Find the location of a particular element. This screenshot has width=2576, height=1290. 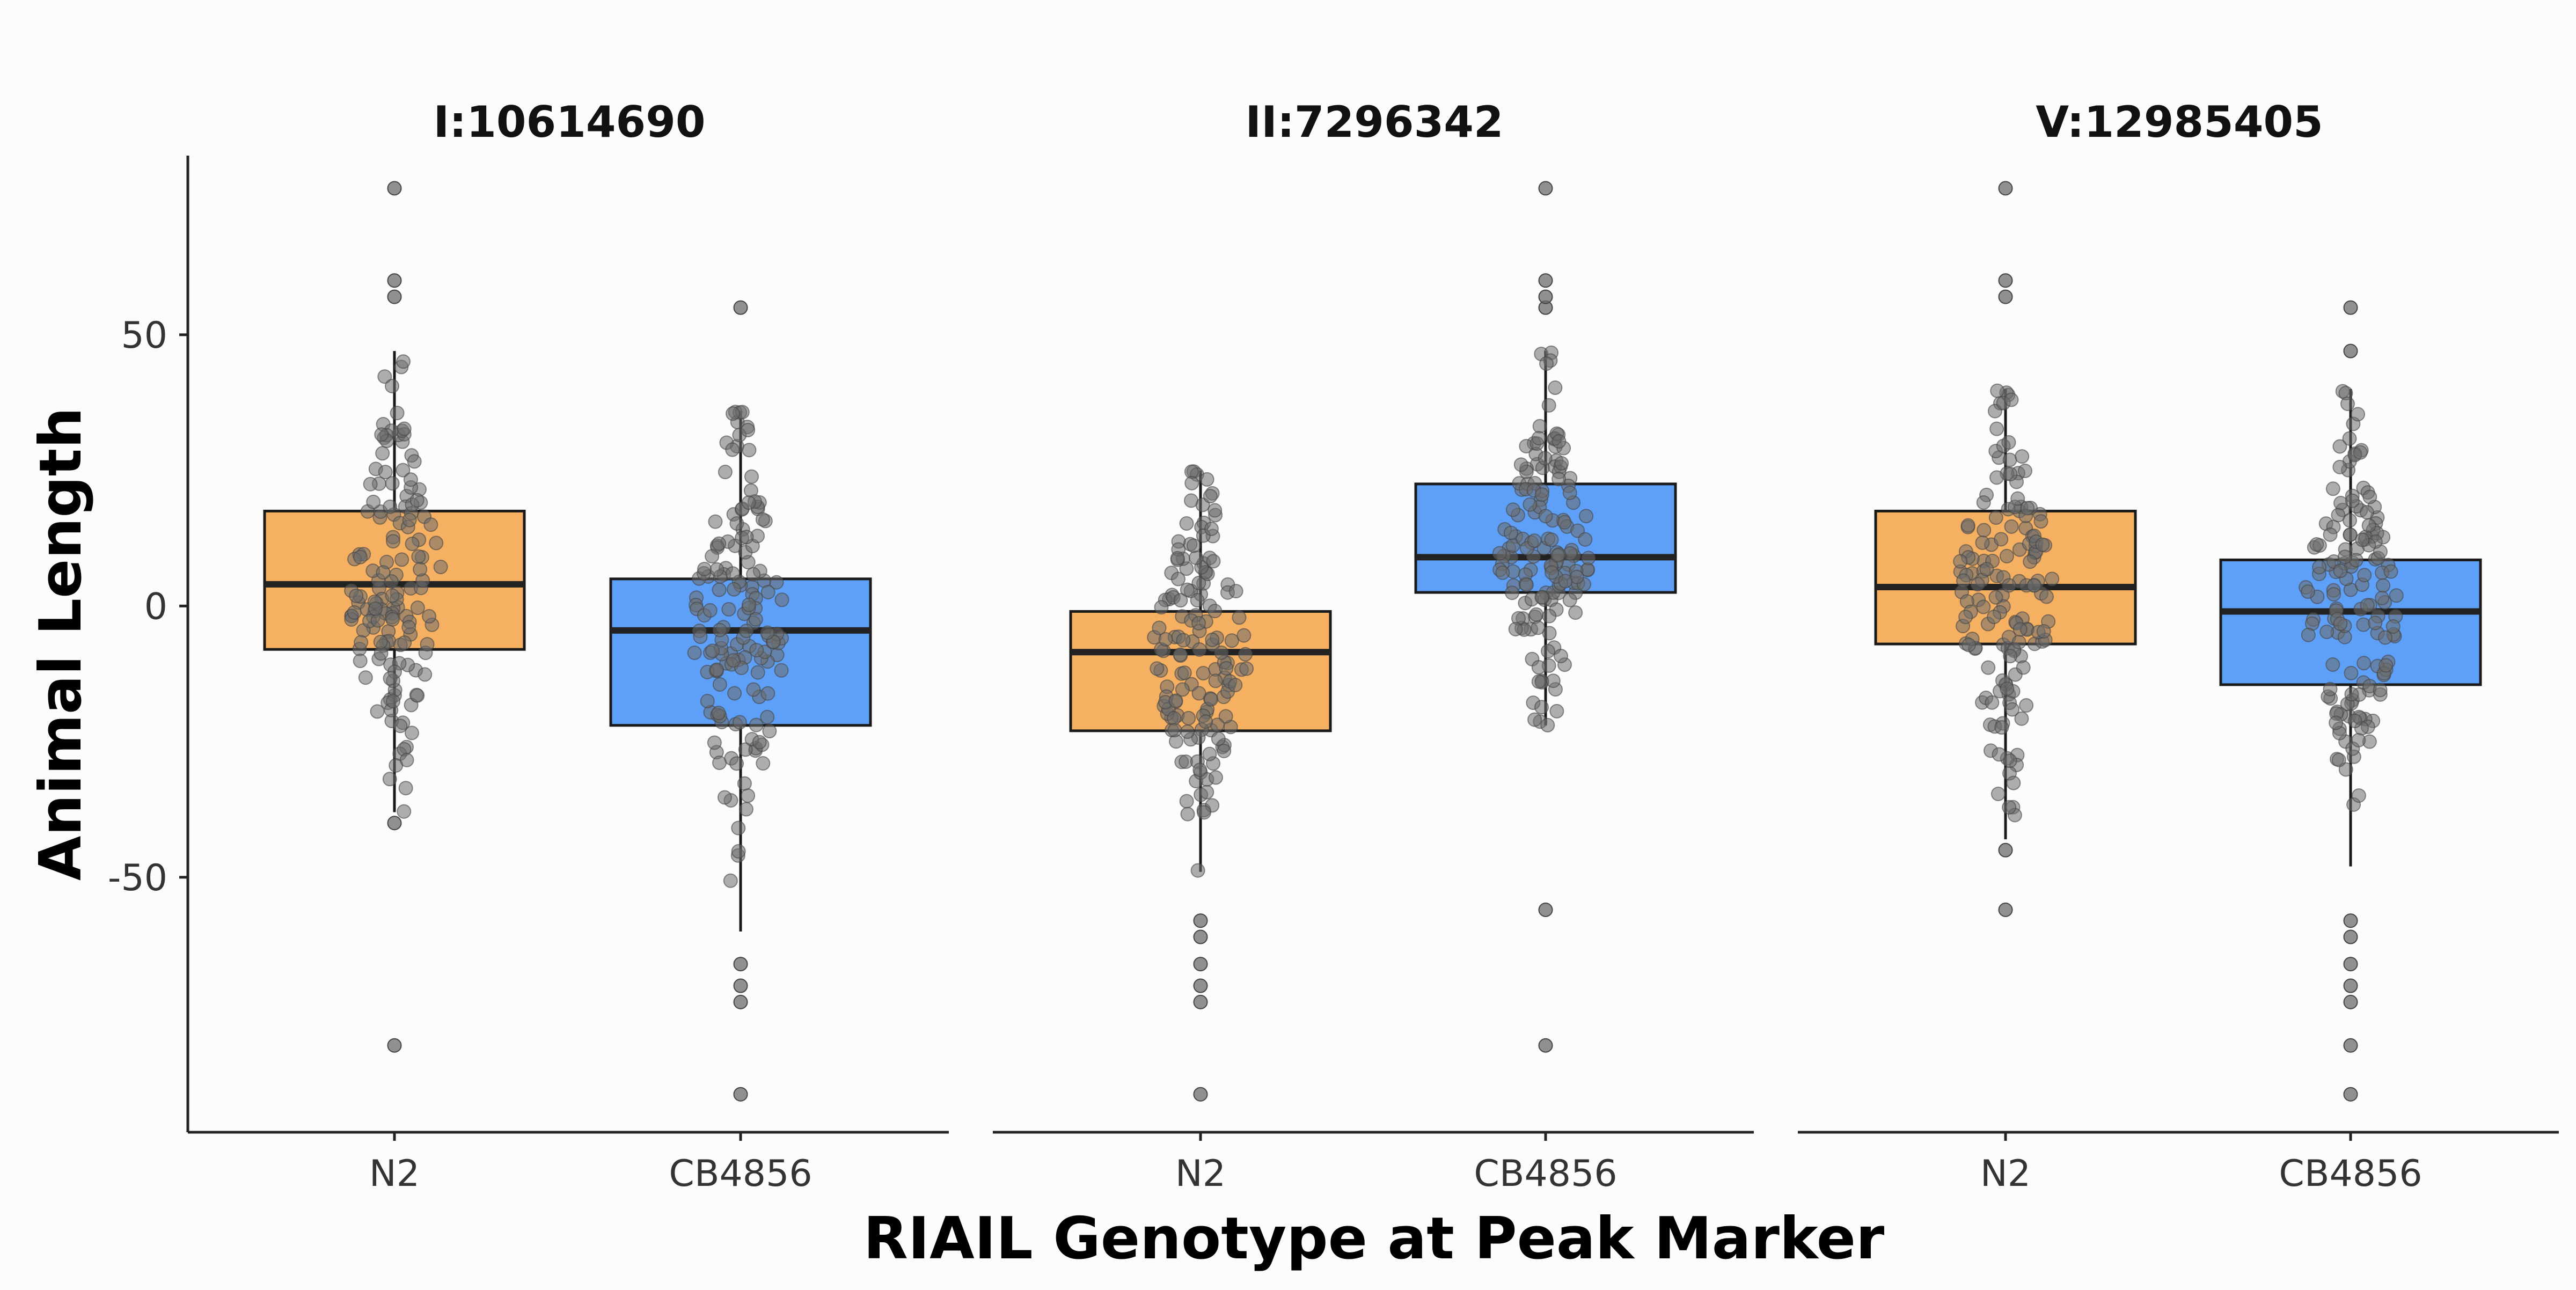

panel-title: V:12985405 is located at coordinates (2179, 122).